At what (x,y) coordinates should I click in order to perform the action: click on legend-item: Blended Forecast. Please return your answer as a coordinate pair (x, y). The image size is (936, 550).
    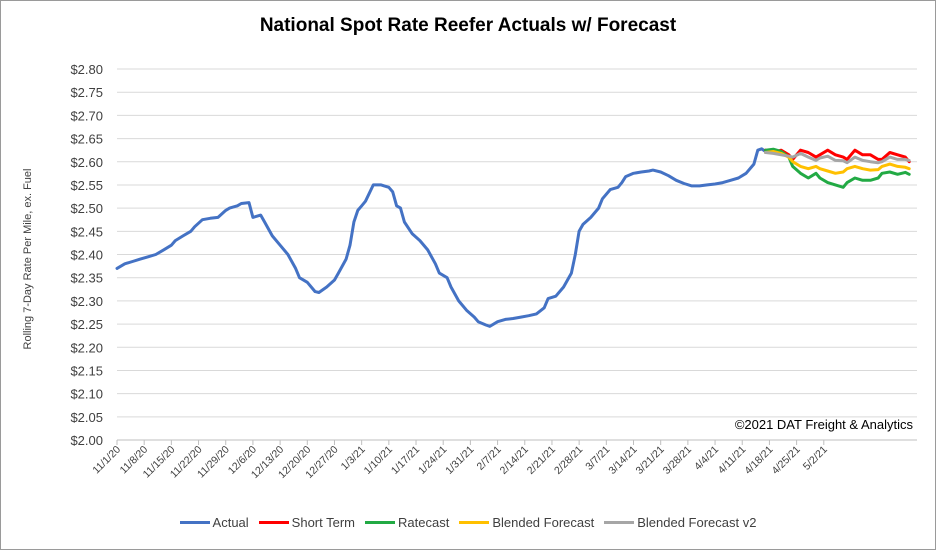
    Looking at the image, I should click on (526, 522).